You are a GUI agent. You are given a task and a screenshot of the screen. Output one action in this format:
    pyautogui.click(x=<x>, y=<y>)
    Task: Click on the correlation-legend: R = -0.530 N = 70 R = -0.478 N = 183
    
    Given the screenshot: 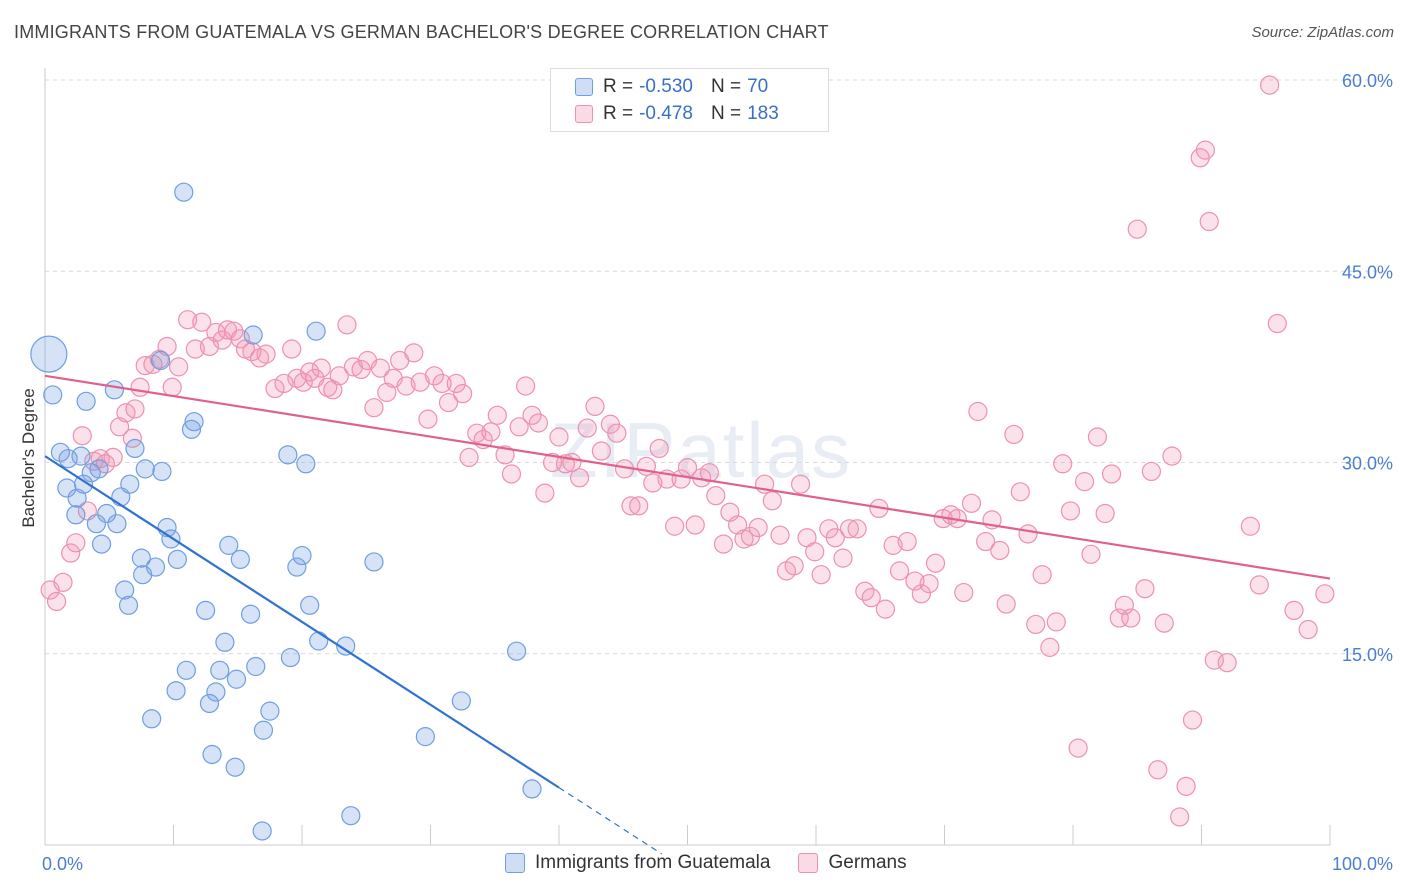 What is the action you would take?
    pyautogui.click(x=689, y=100)
    